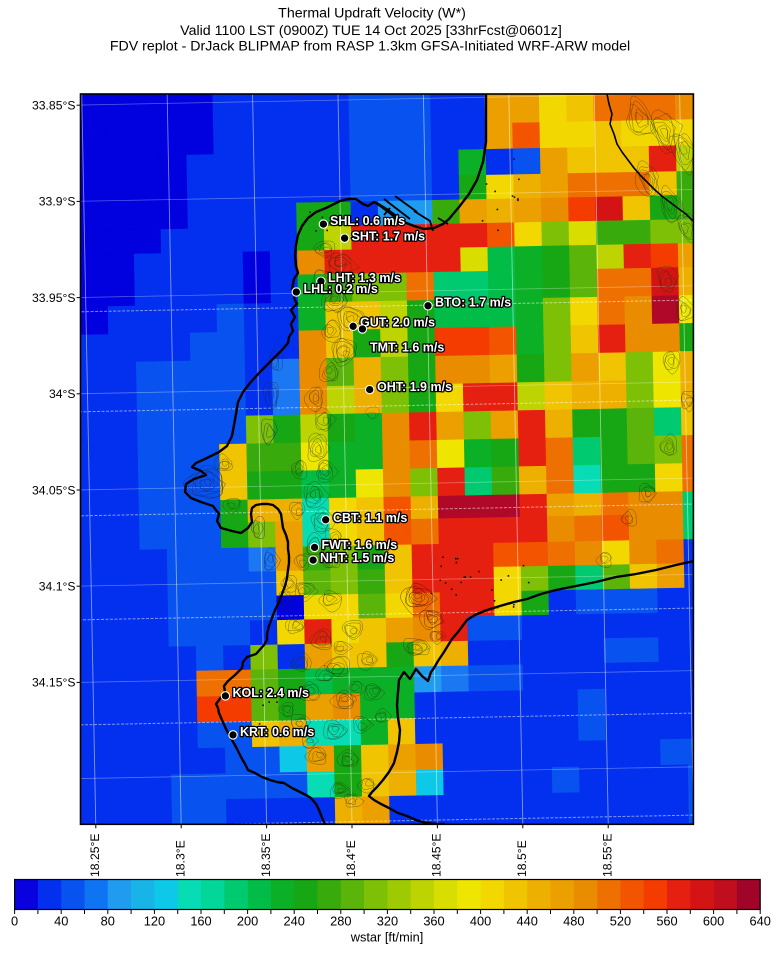 This screenshot has height=967, width=781. Describe the element at coordinates (620, 921) in the screenshot. I see `svg-text: 520` at that location.